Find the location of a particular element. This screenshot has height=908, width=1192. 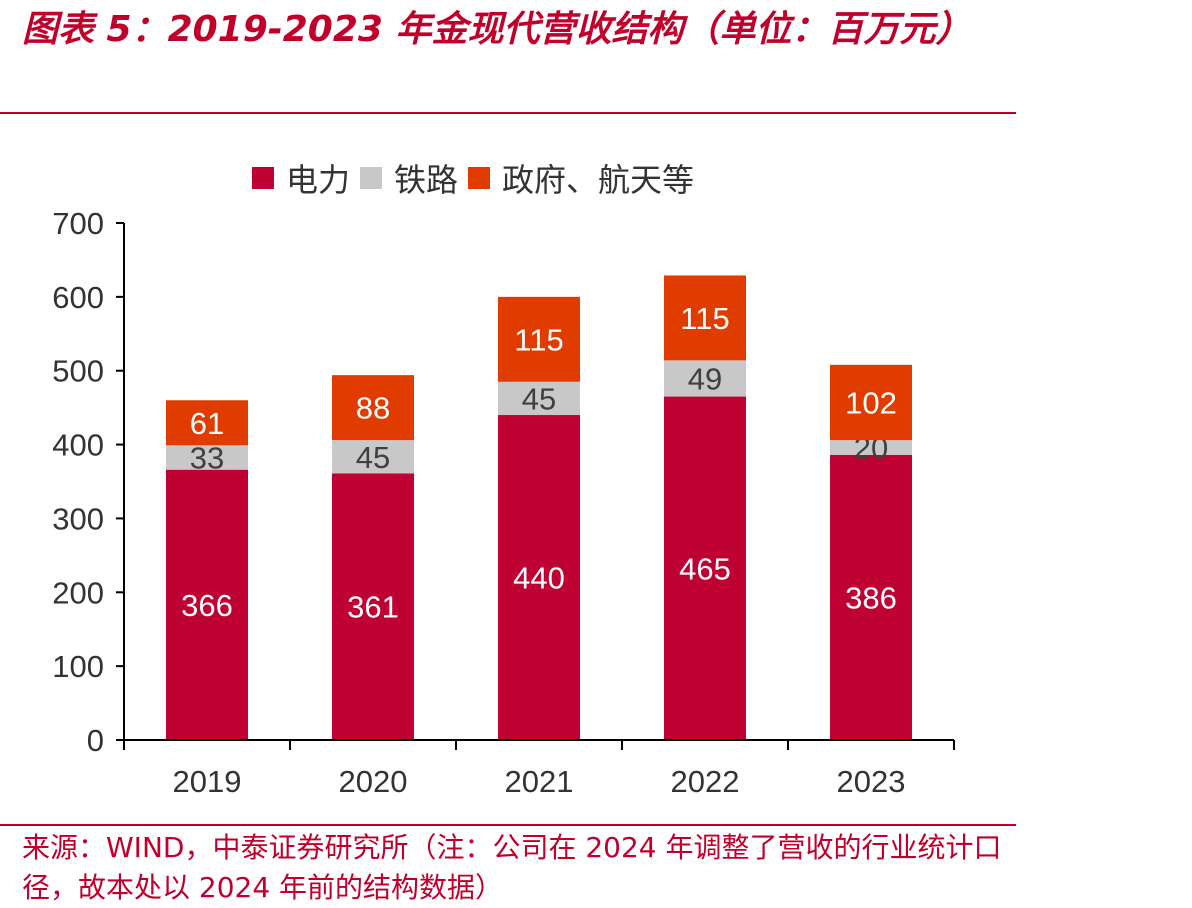

chart-title: 图表 5：2019-2023 年金现代营收结构（单位：百万元） is located at coordinates (497, 29).